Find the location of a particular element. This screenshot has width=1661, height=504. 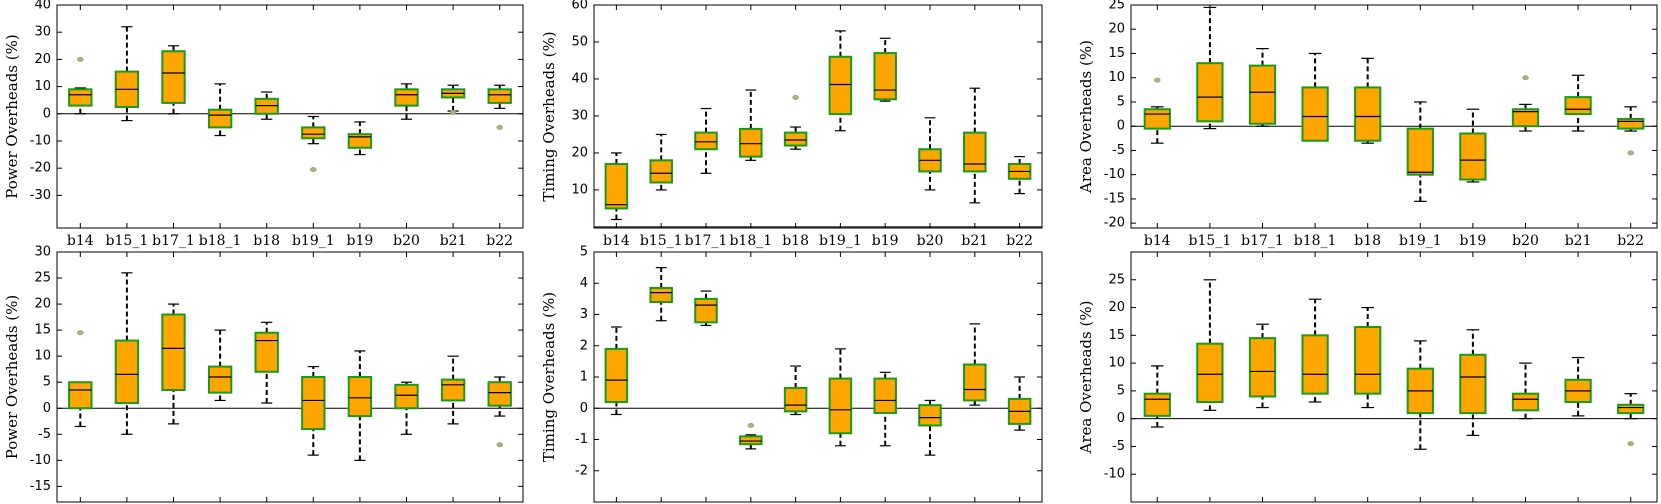

y-tick-label: -10 is located at coordinates (40, 460).